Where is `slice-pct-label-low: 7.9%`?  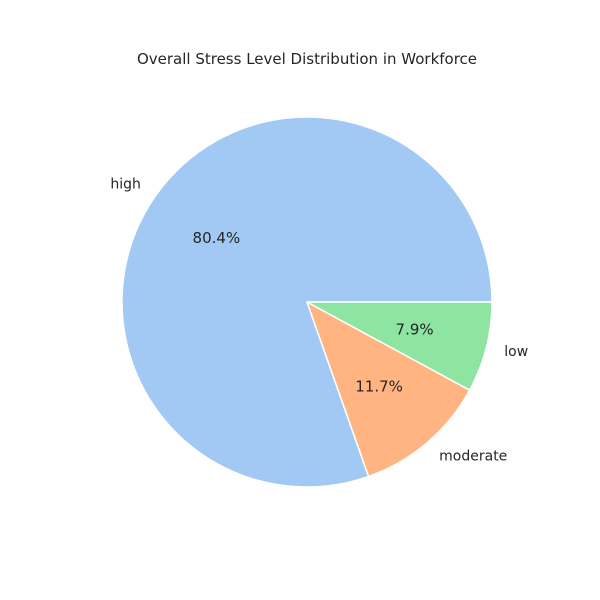 slice-pct-label-low: 7.9% is located at coordinates (415, 329).